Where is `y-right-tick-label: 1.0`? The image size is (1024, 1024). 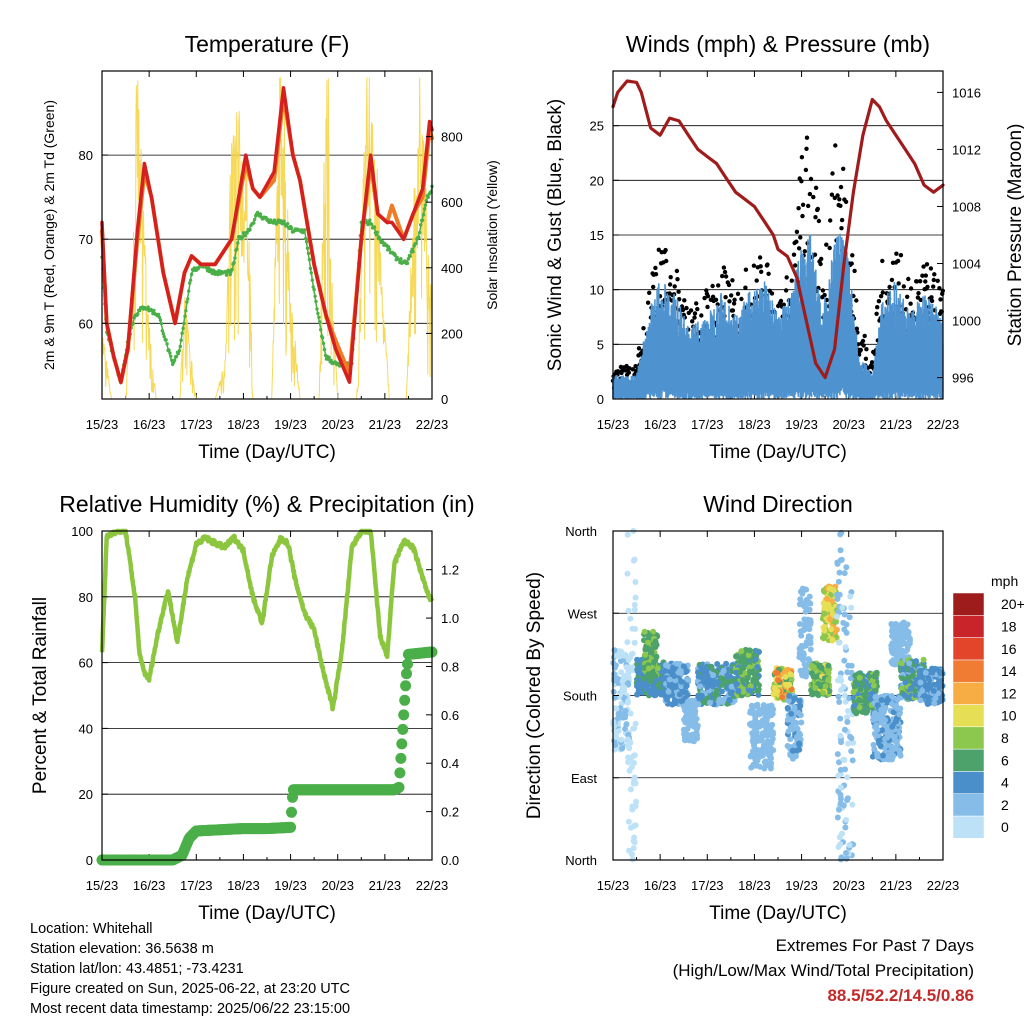 y-right-tick-label: 1.0 is located at coordinates (450, 618).